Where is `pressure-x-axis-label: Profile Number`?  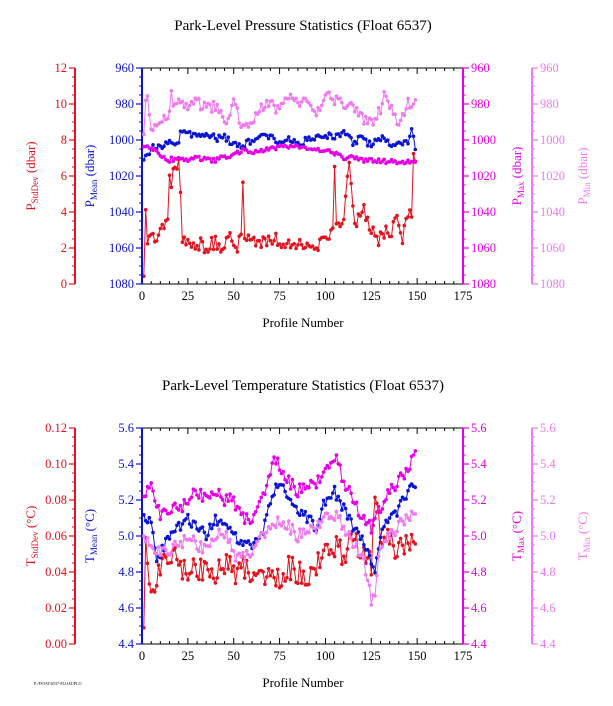
pressure-x-axis-label: Profile Number is located at coordinates (303, 322).